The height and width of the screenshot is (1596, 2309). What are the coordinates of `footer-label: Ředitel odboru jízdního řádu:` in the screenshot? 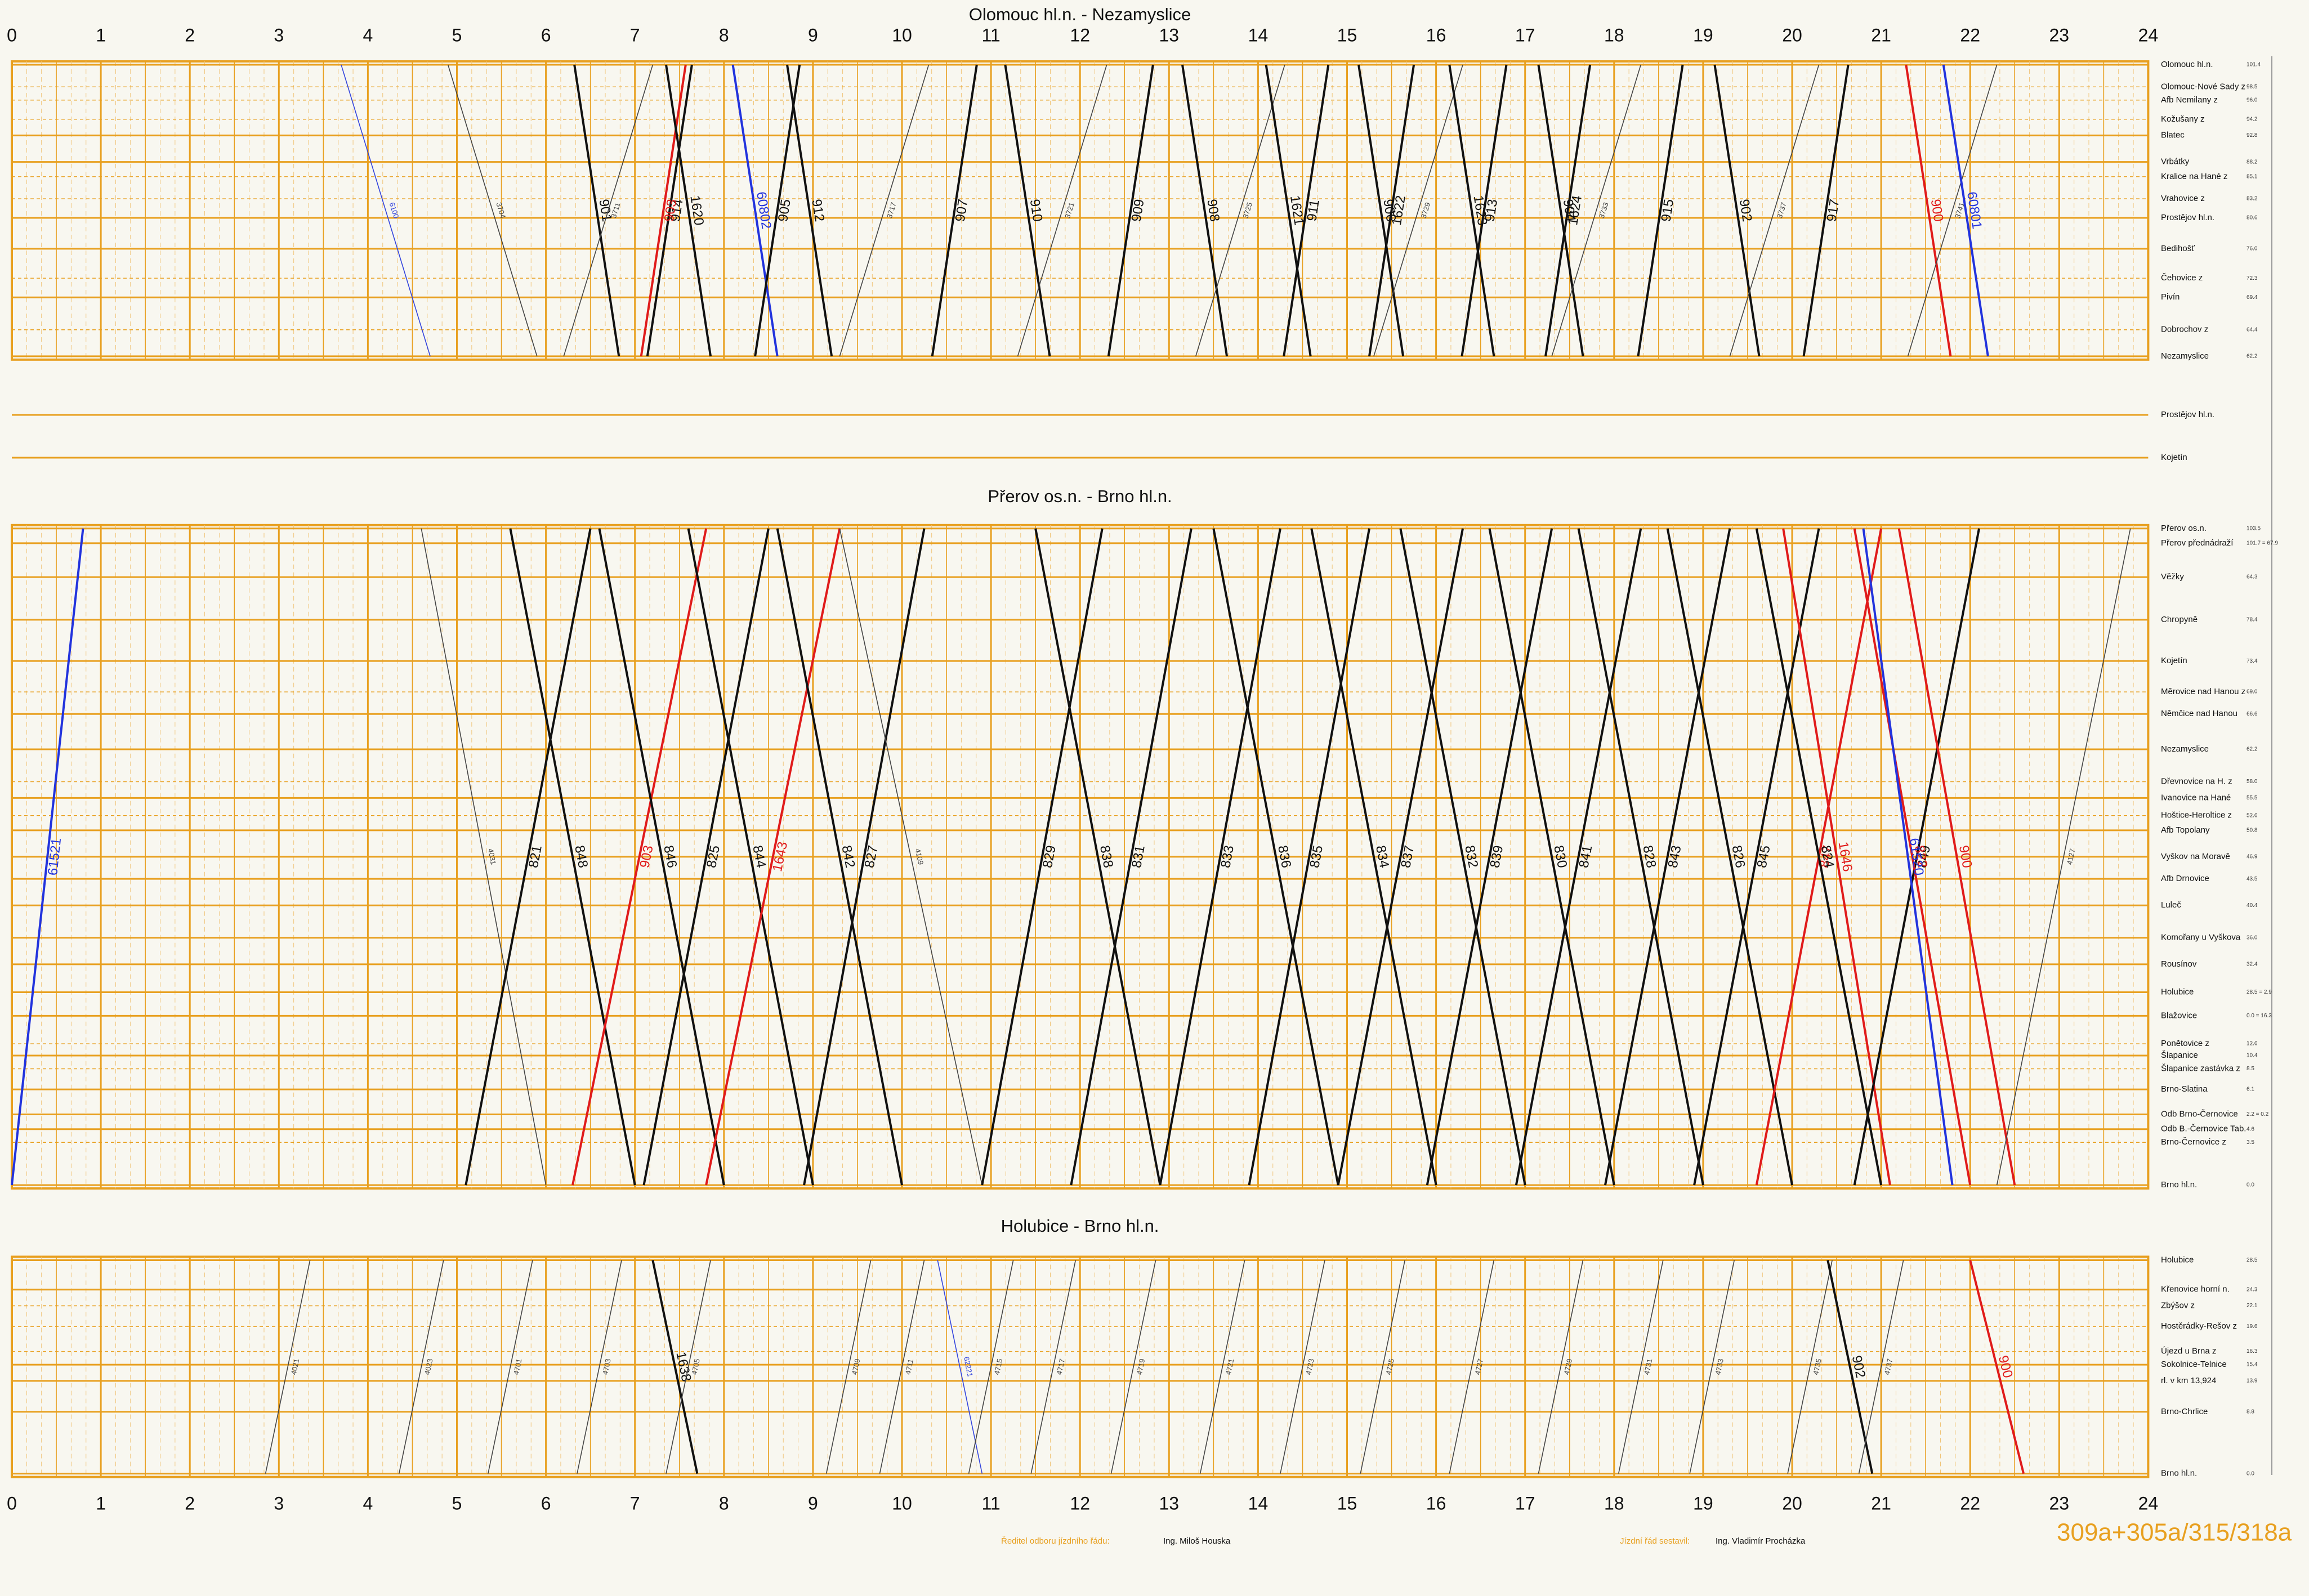 It's located at (1055, 1541).